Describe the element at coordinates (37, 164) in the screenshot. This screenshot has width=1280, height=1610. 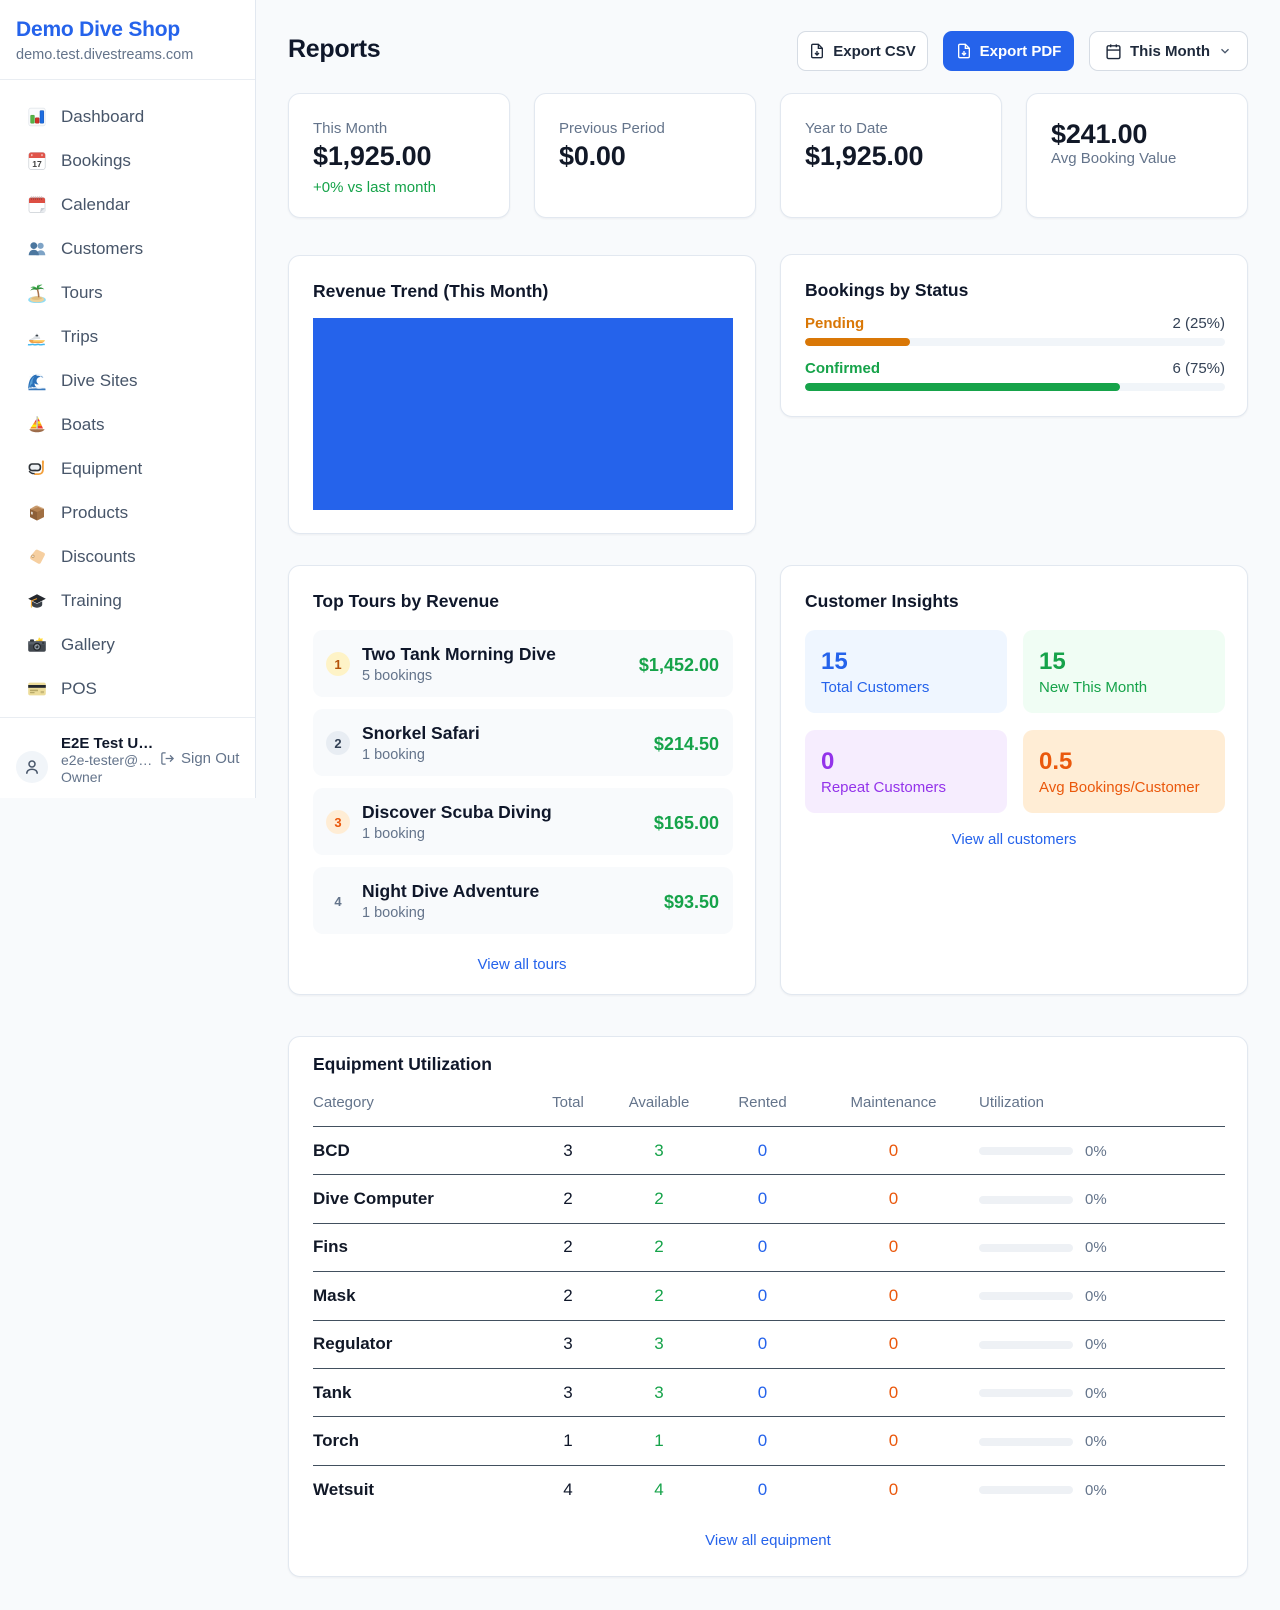
I see `svg-text: 17` at that location.